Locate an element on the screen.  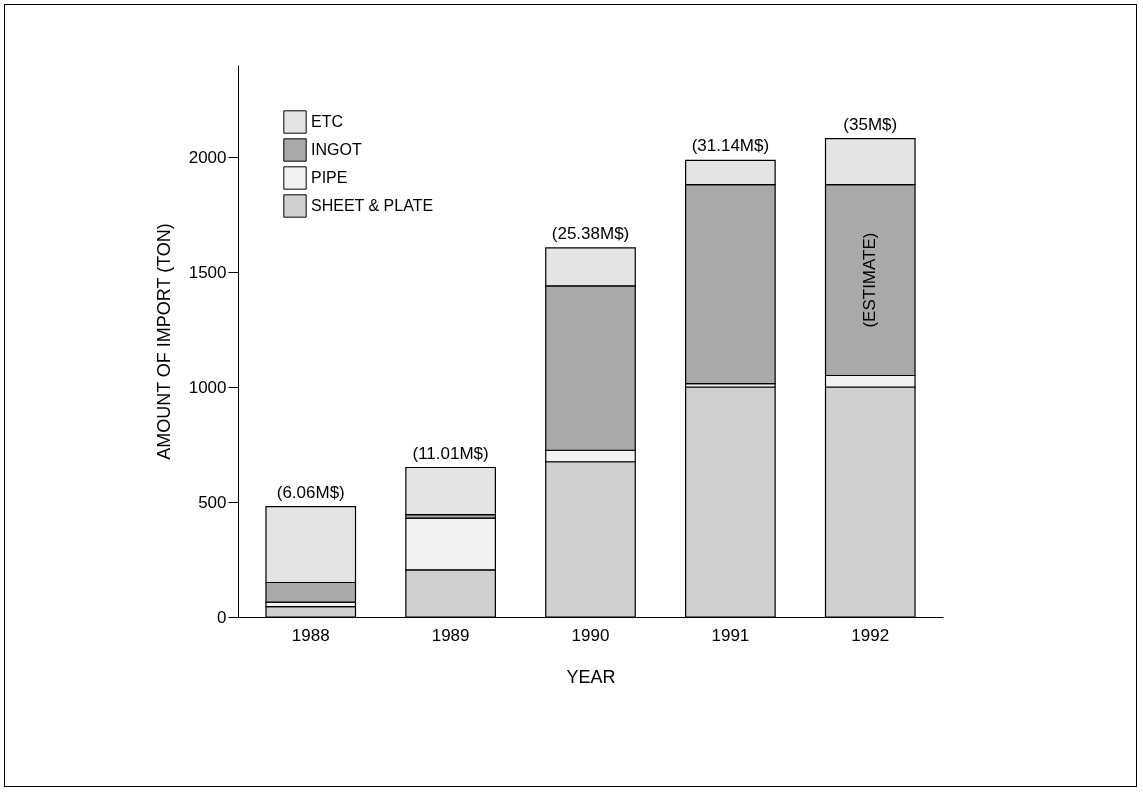
x-axis-title: YEAR is located at coordinates (591, 676).